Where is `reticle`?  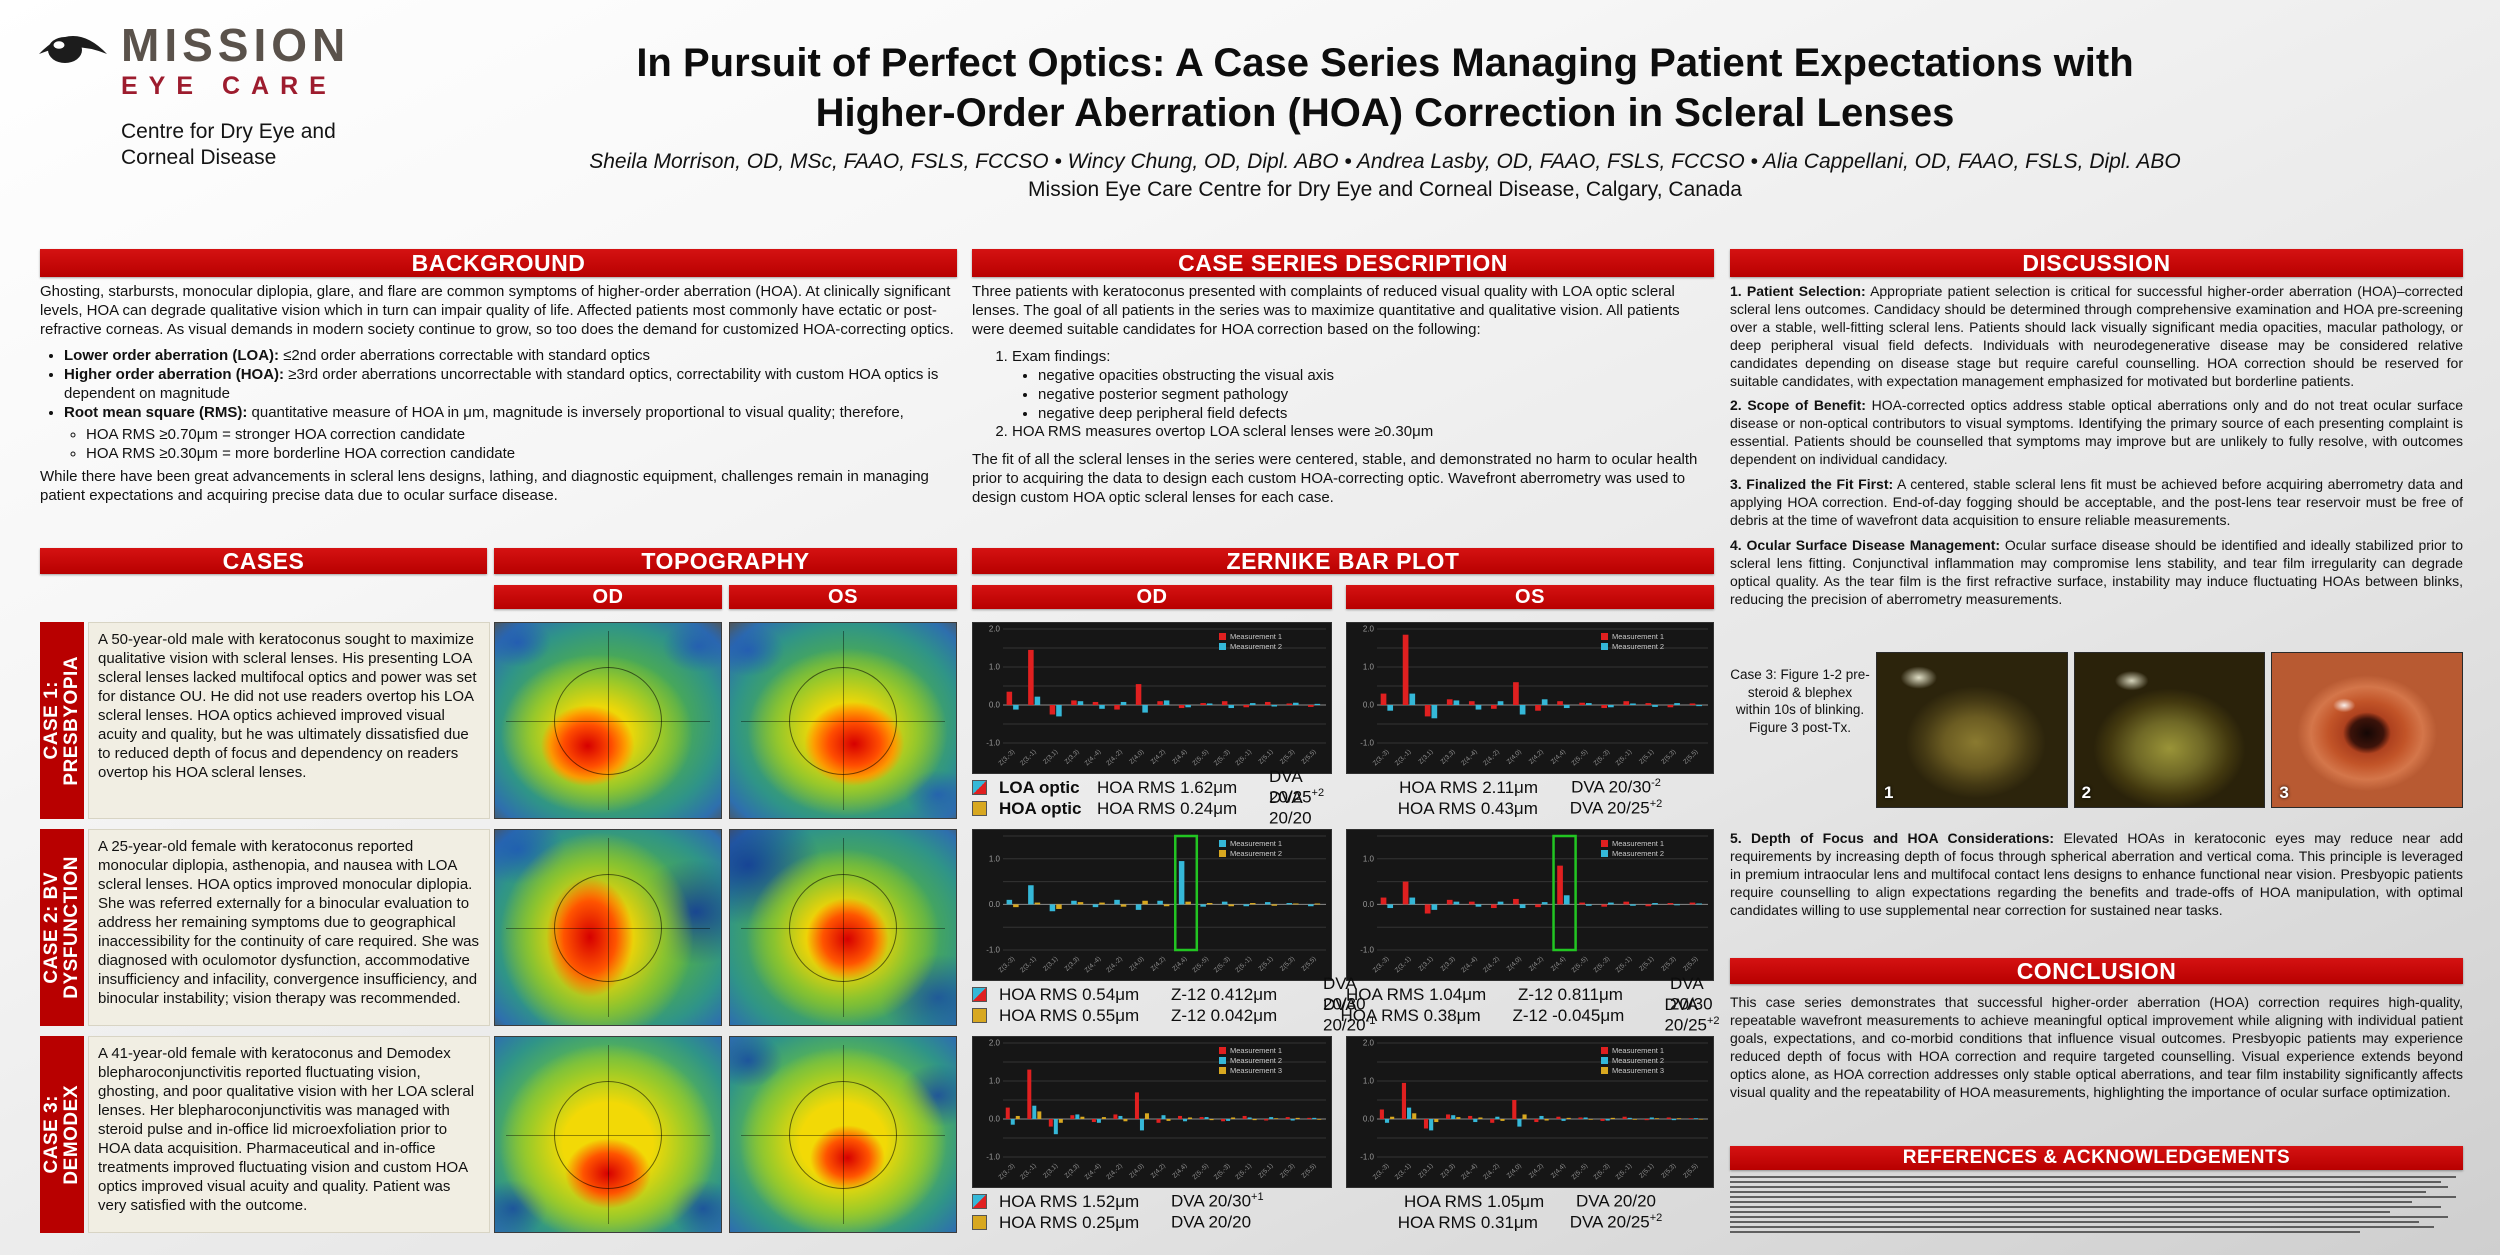 reticle is located at coordinates (843, 927).